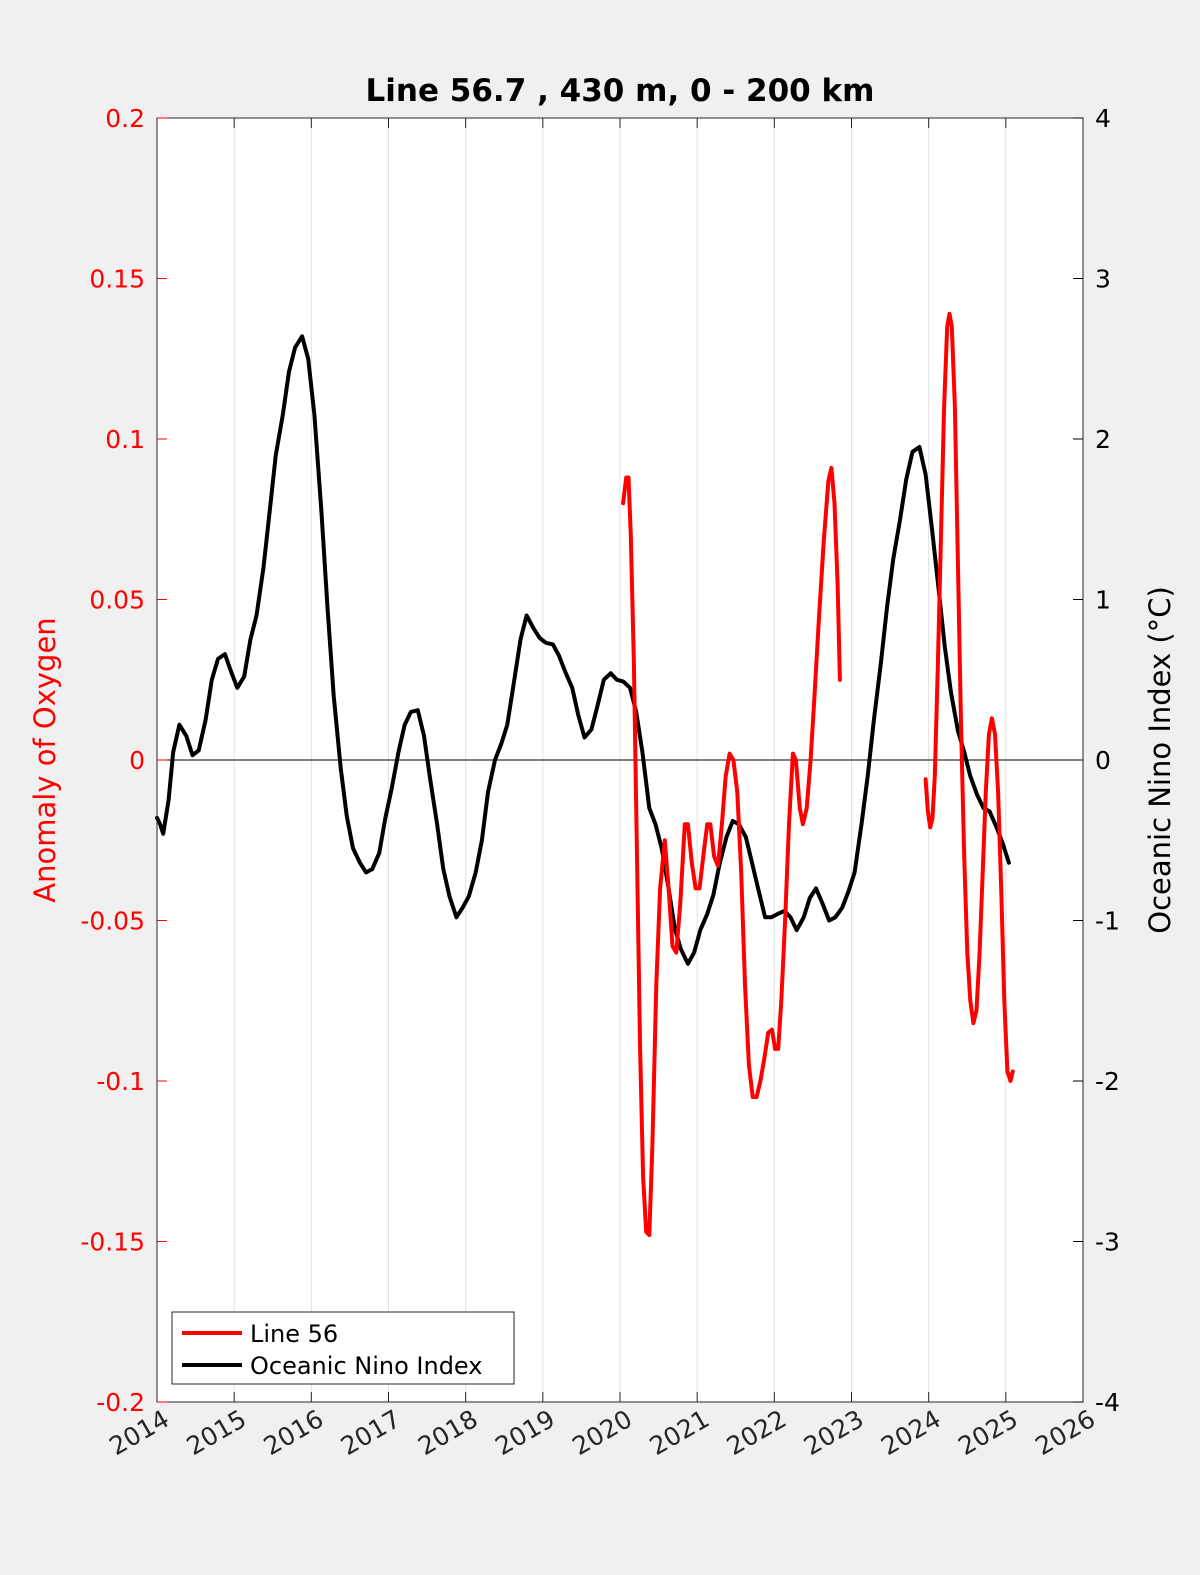  Describe the element at coordinates (294, 1334) in the screenshot. I see `legend-line56-label: Line 56` at that location.